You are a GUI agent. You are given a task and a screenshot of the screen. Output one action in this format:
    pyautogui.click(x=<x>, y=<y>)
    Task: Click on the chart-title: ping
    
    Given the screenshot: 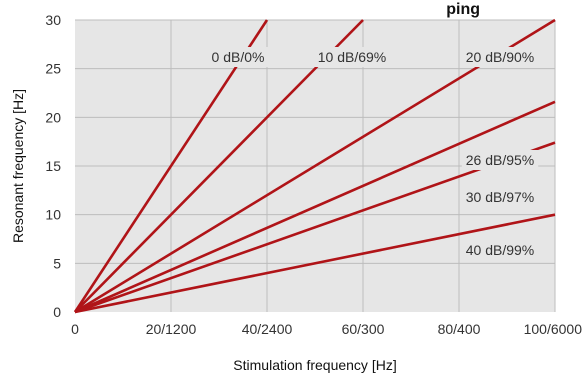 What is the action you would take?
    pyautogui.click(x=463, y=9)
    